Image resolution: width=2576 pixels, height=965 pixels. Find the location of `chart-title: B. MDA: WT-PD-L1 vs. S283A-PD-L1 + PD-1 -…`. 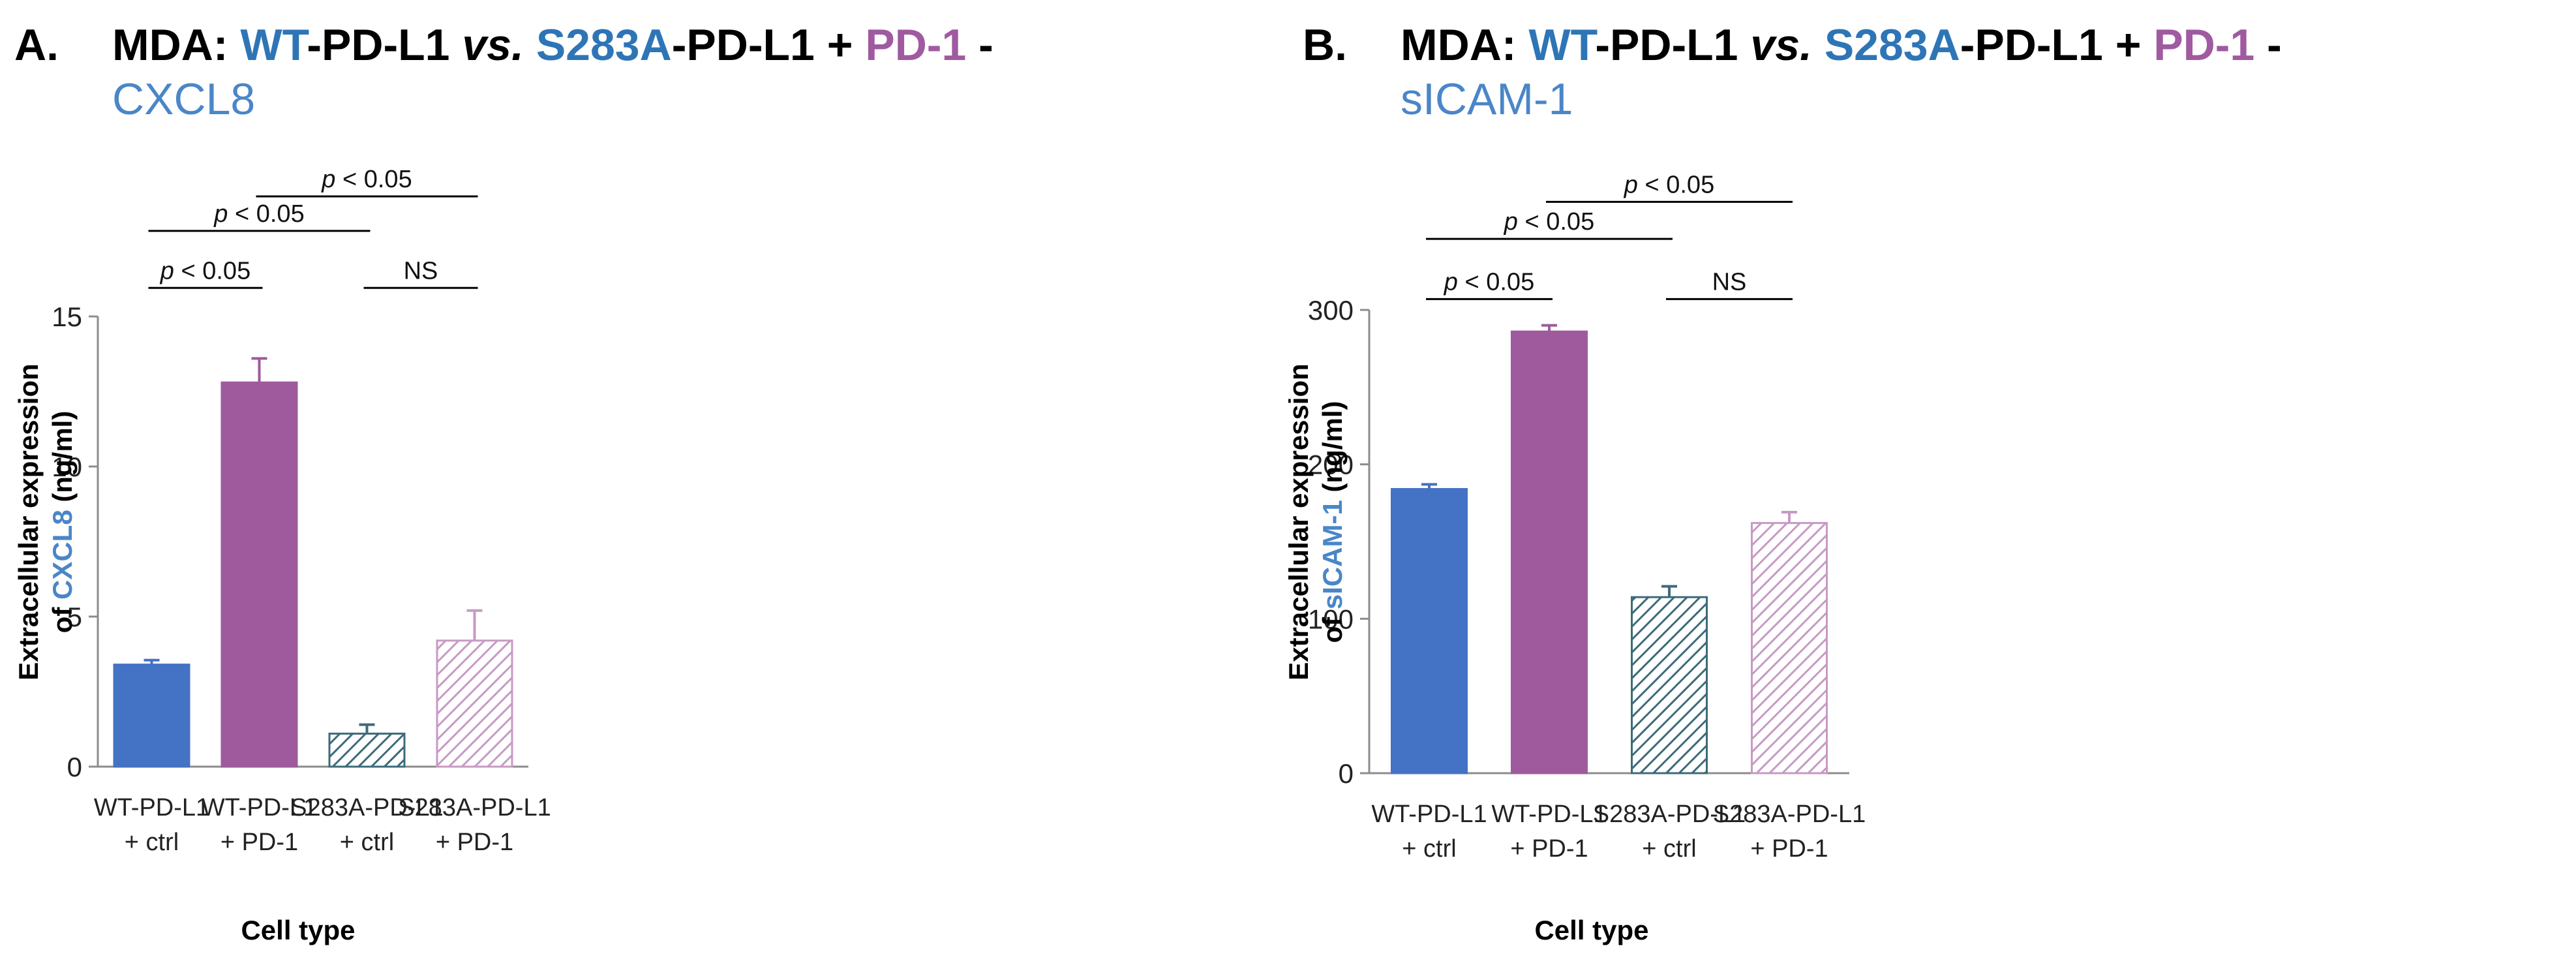

chart-title: B. MDA: WT-PD-L1 vs. S283A-PD-L1 + PD-1 -… is located at coordinates (1923, 73).